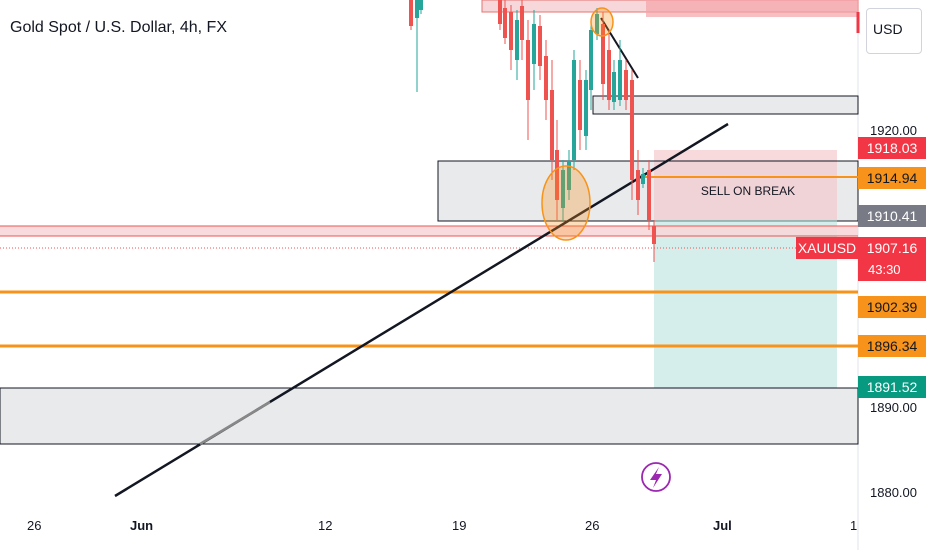 This screenshot has height=550, width=932. What do you see at coordinates (892, 346) in the screenshot?
I see `price-label-orange-low: 1896.34` at bounding box center [892, 346].